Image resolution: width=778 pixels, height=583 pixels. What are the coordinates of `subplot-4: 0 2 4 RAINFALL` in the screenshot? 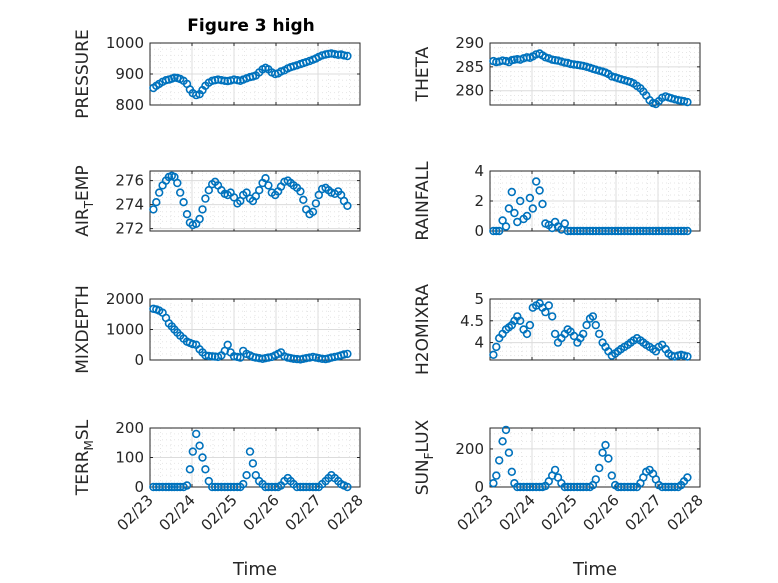 It's located at (557, 201).